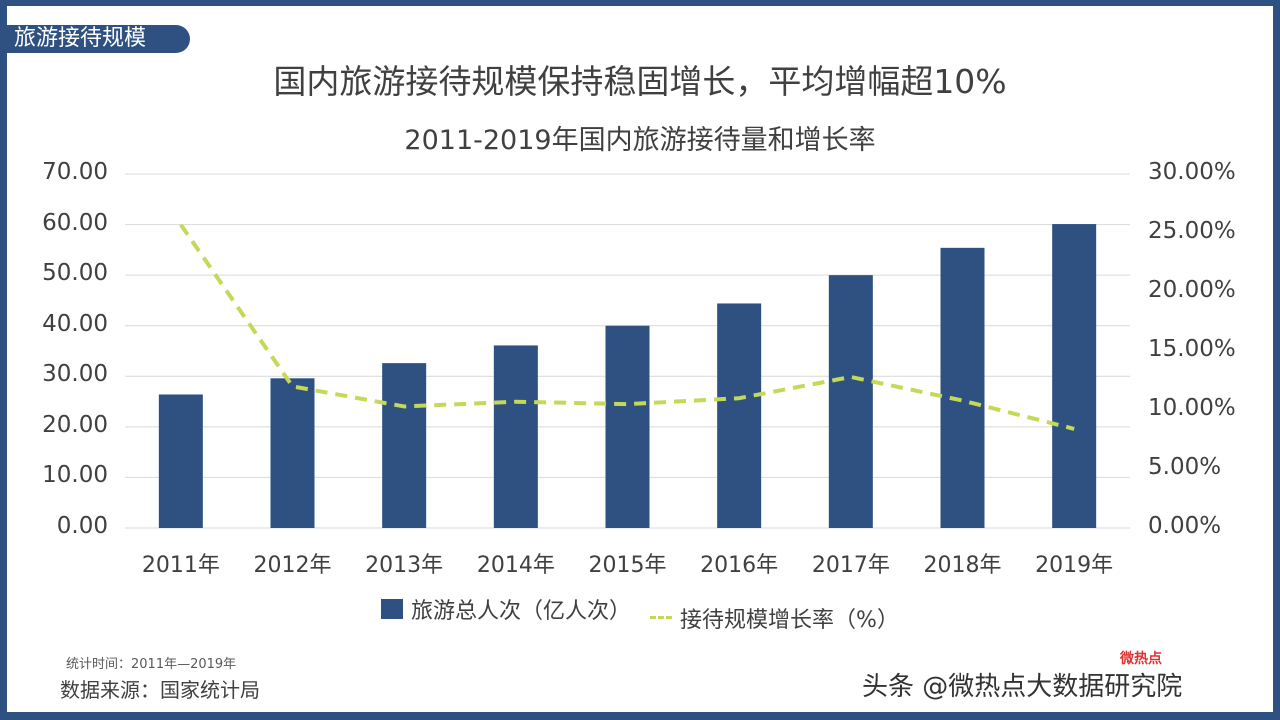  I want to click on left-axis-tick: 60.00, so click(75, 222).